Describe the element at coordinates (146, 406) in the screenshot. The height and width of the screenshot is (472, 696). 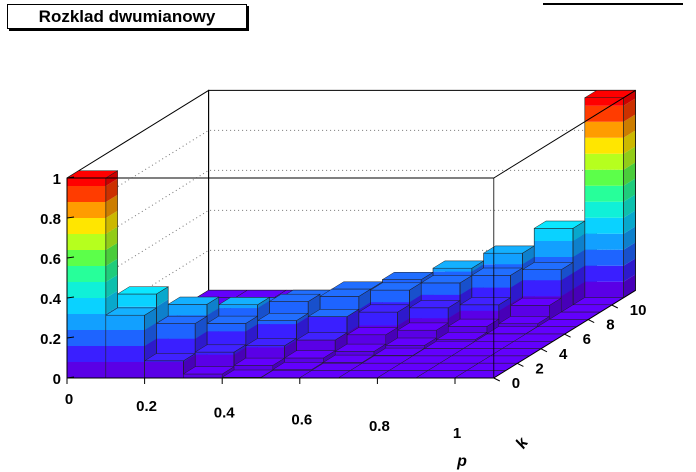
I see `p-tick-label: 0.2` at that location.